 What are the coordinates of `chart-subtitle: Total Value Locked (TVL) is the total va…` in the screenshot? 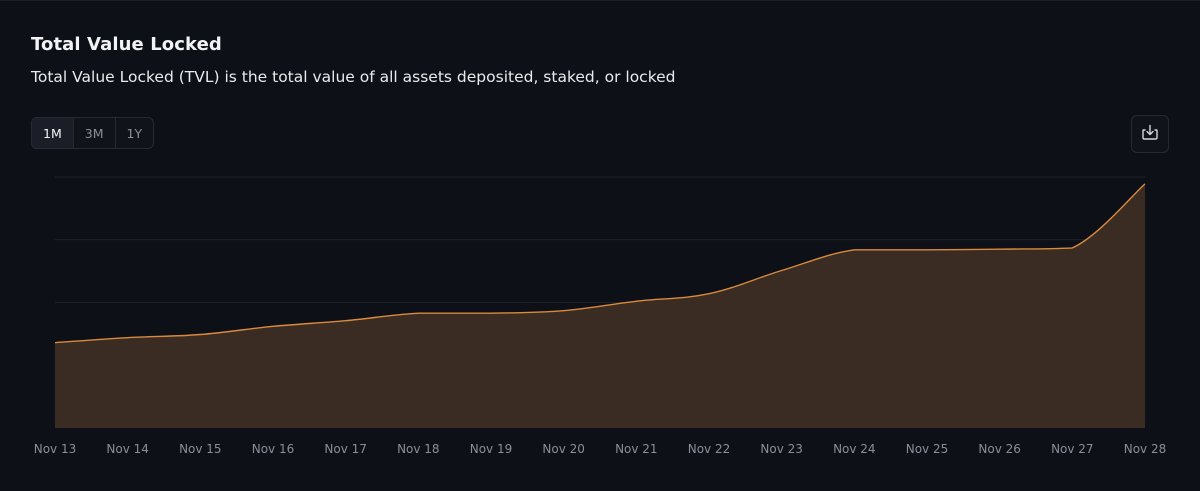 It's located at (353, 77).